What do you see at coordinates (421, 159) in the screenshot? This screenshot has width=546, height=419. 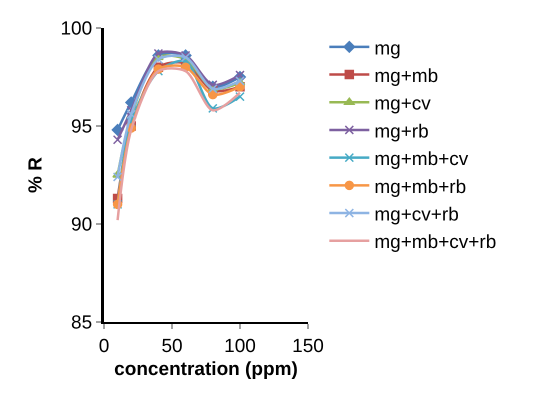 I see `legend-label: mg+mb+cv` at bounding box center [421, 159].